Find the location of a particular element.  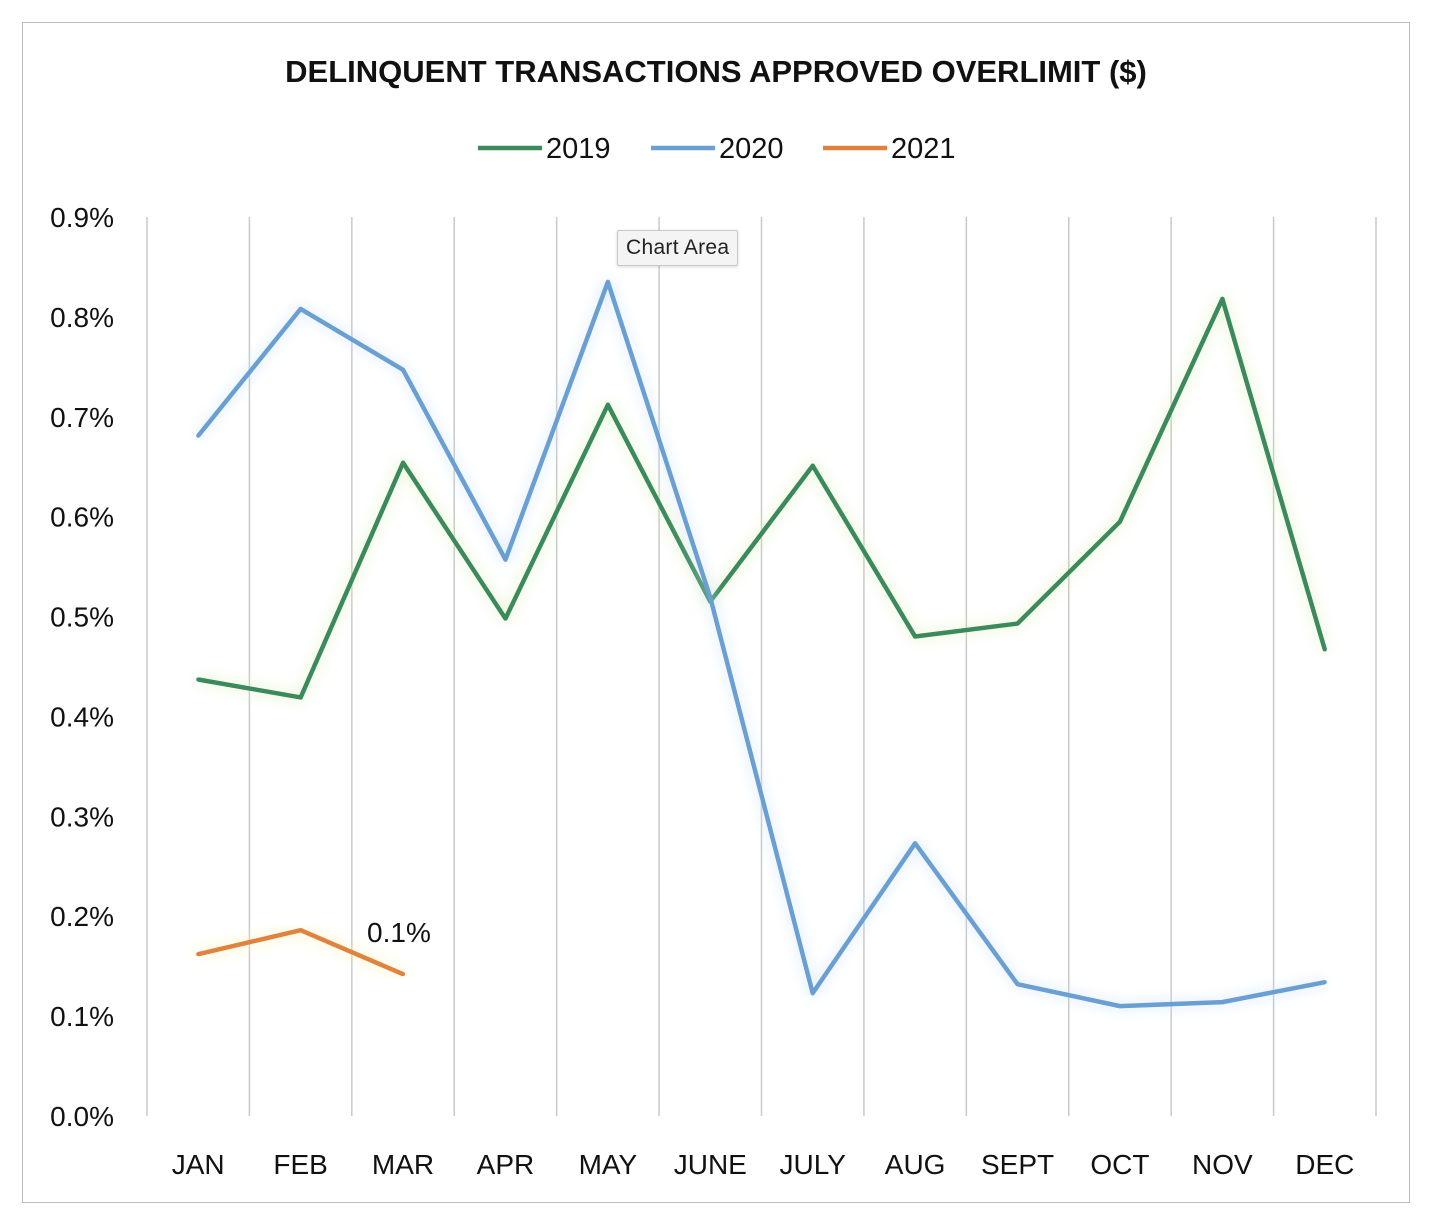

y-tick-label: 0.8% is located at coordinates (82, 317).